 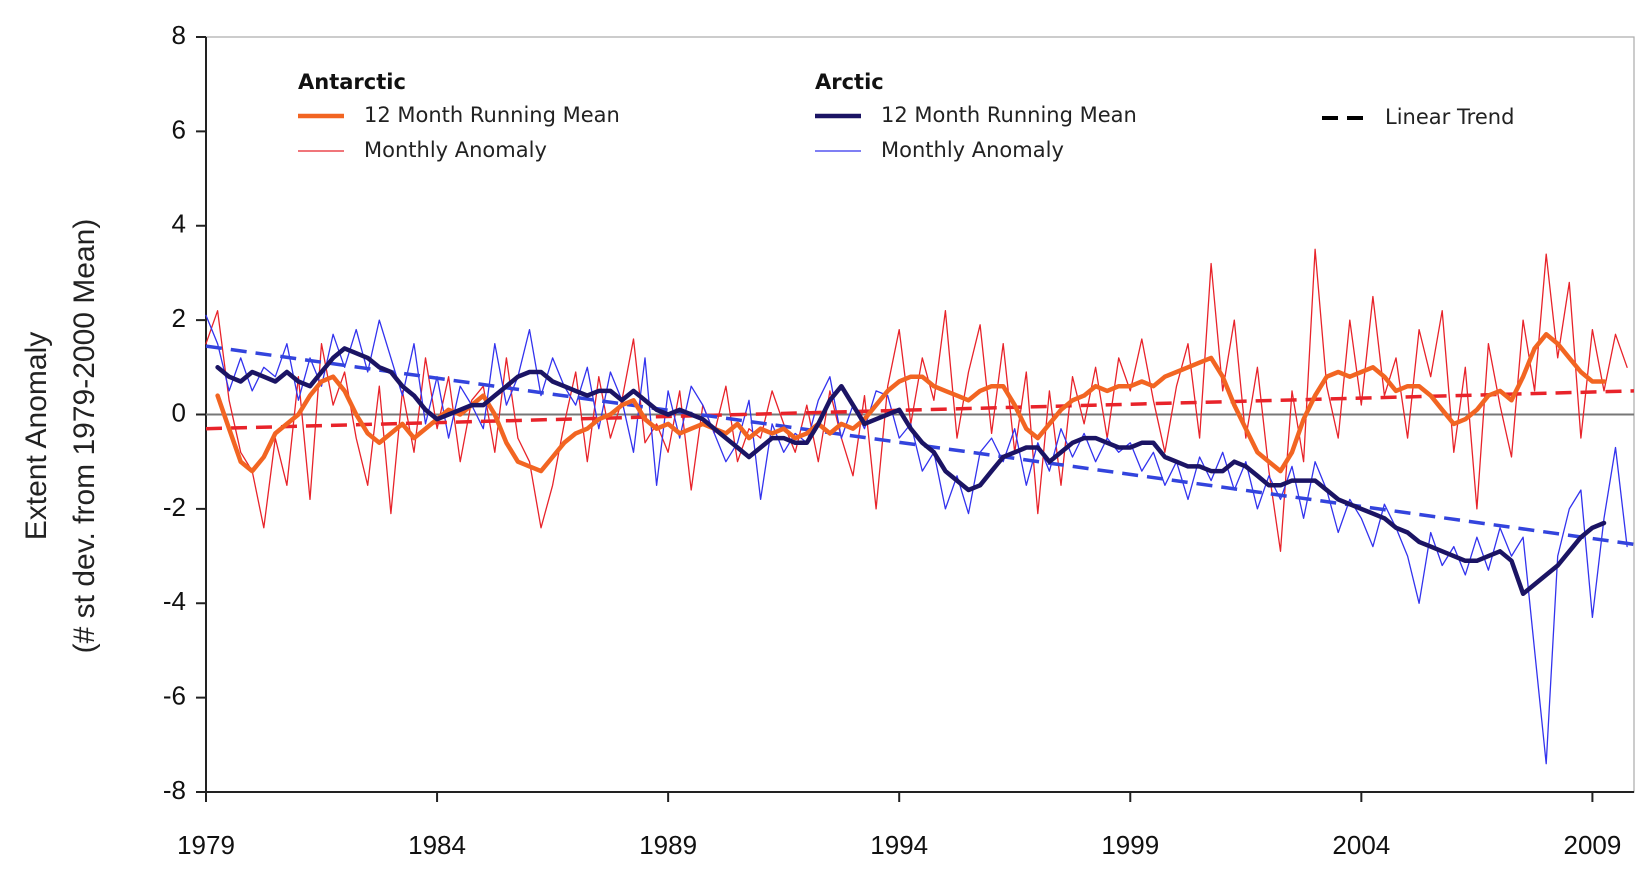 I want to click on y-tick-label: -2, so click(x=174, y=507).